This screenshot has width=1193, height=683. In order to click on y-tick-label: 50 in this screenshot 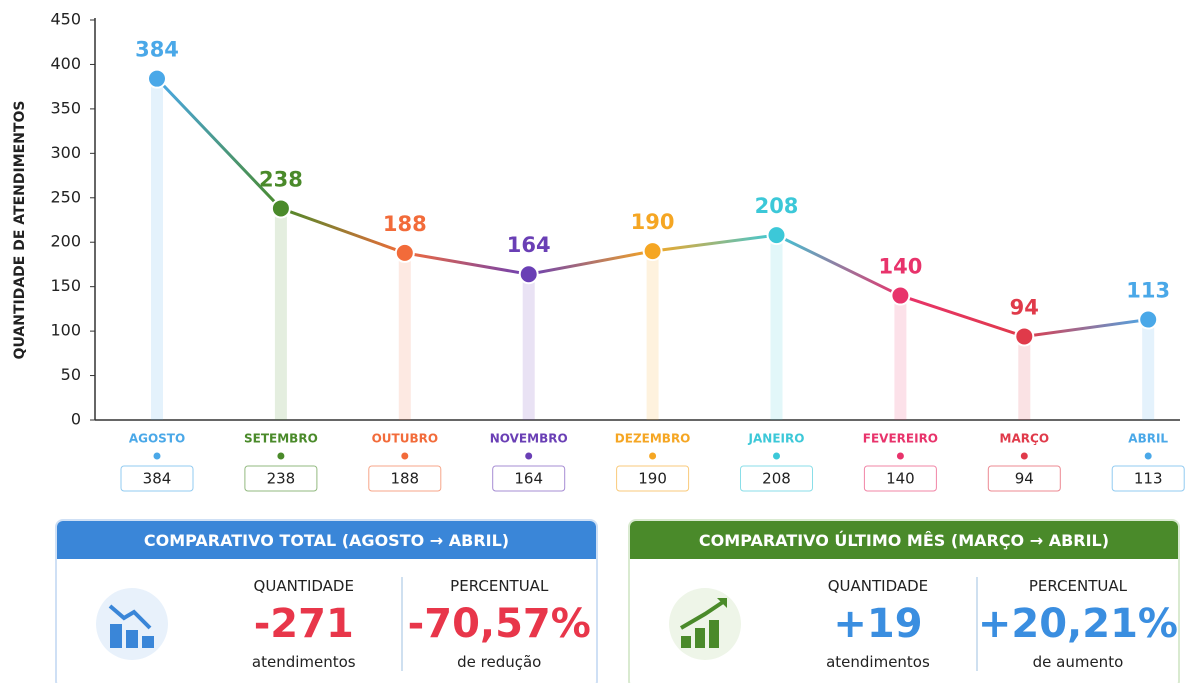, I will do `click(71, 374)`.